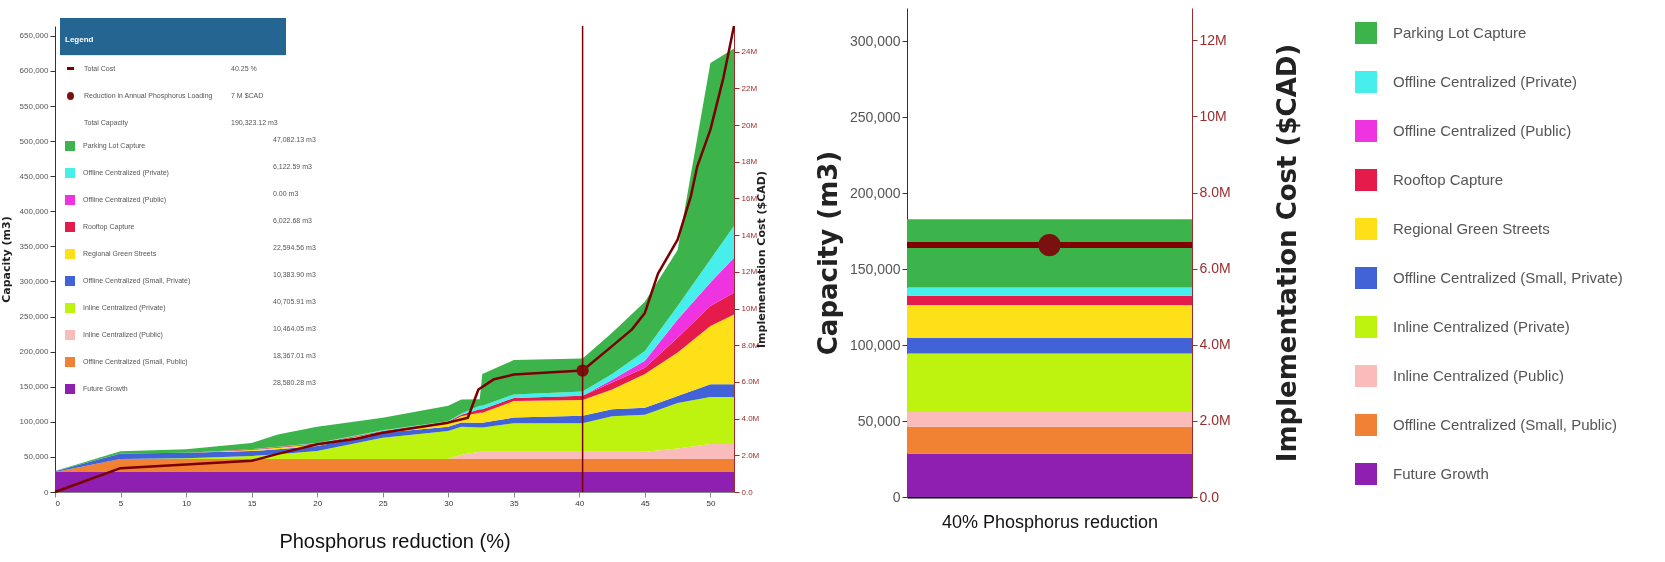  What do you see at coordinates (1482, 130) in the screenshot?
I see `legend-label: Offline Centralized (Public)` at bounding box center [1482, 130].